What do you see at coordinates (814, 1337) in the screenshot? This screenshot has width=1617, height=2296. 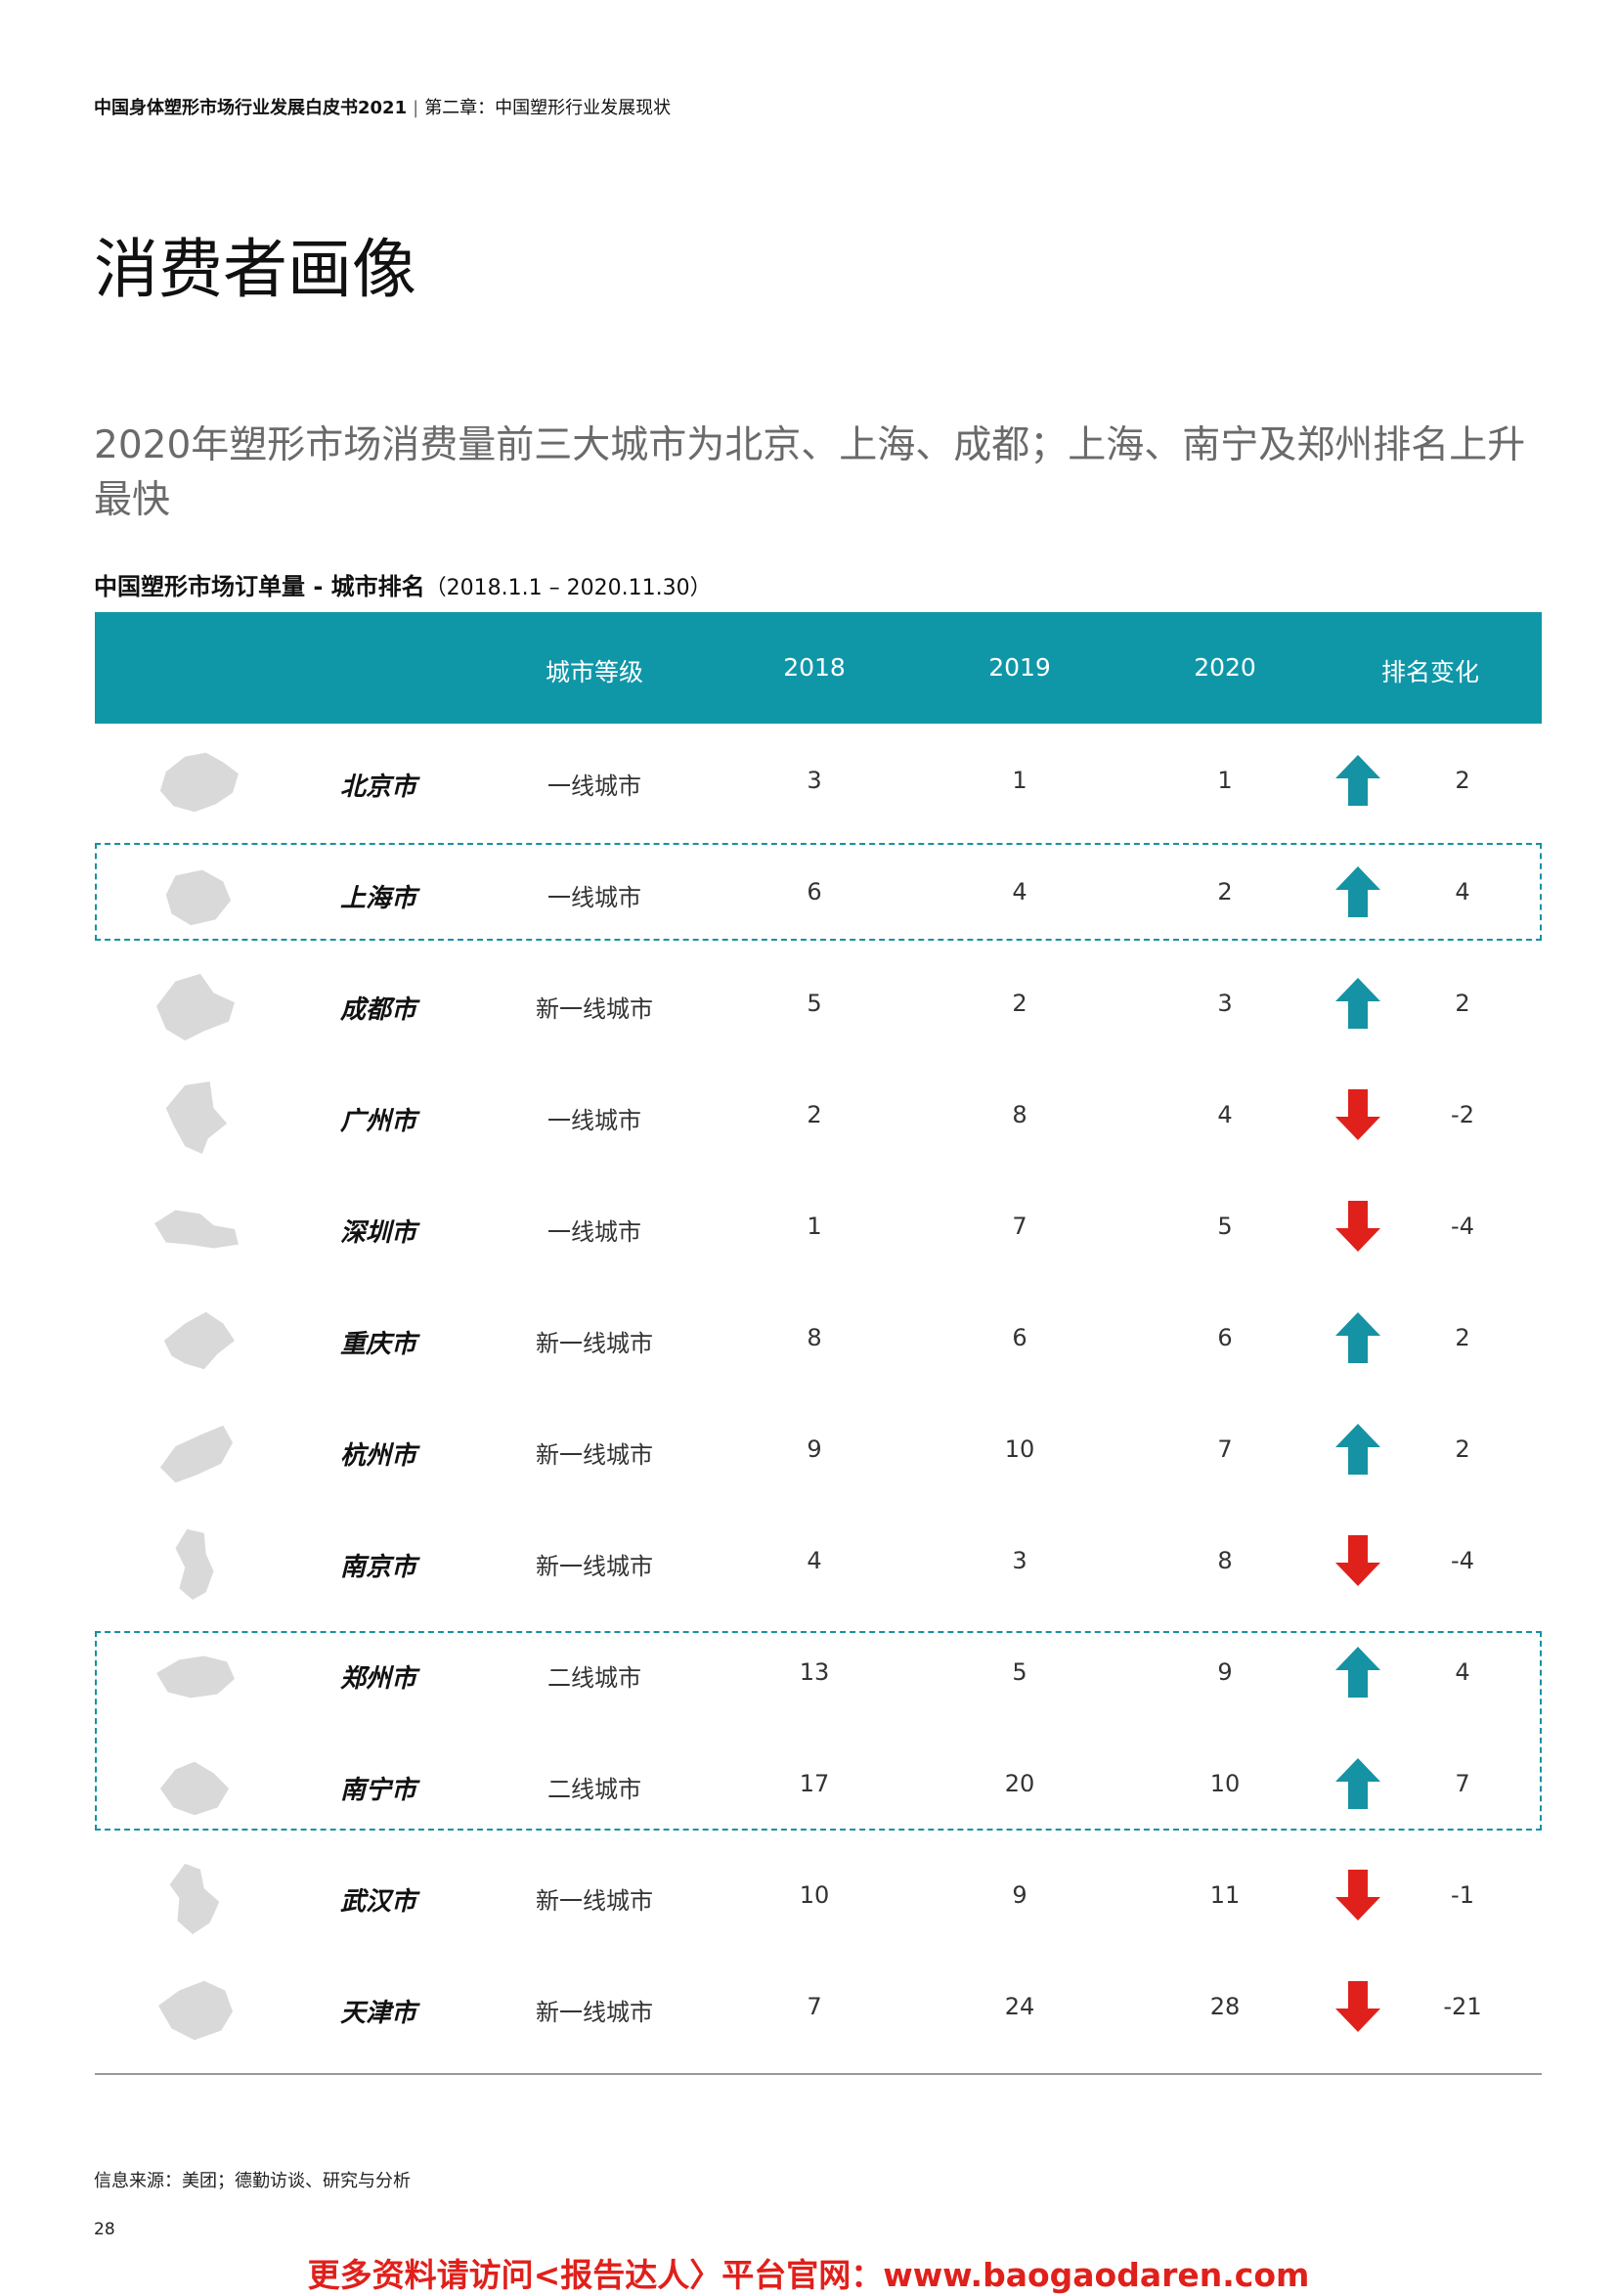 I see `rank-2018: 8` at bounding box center [814, 1337].